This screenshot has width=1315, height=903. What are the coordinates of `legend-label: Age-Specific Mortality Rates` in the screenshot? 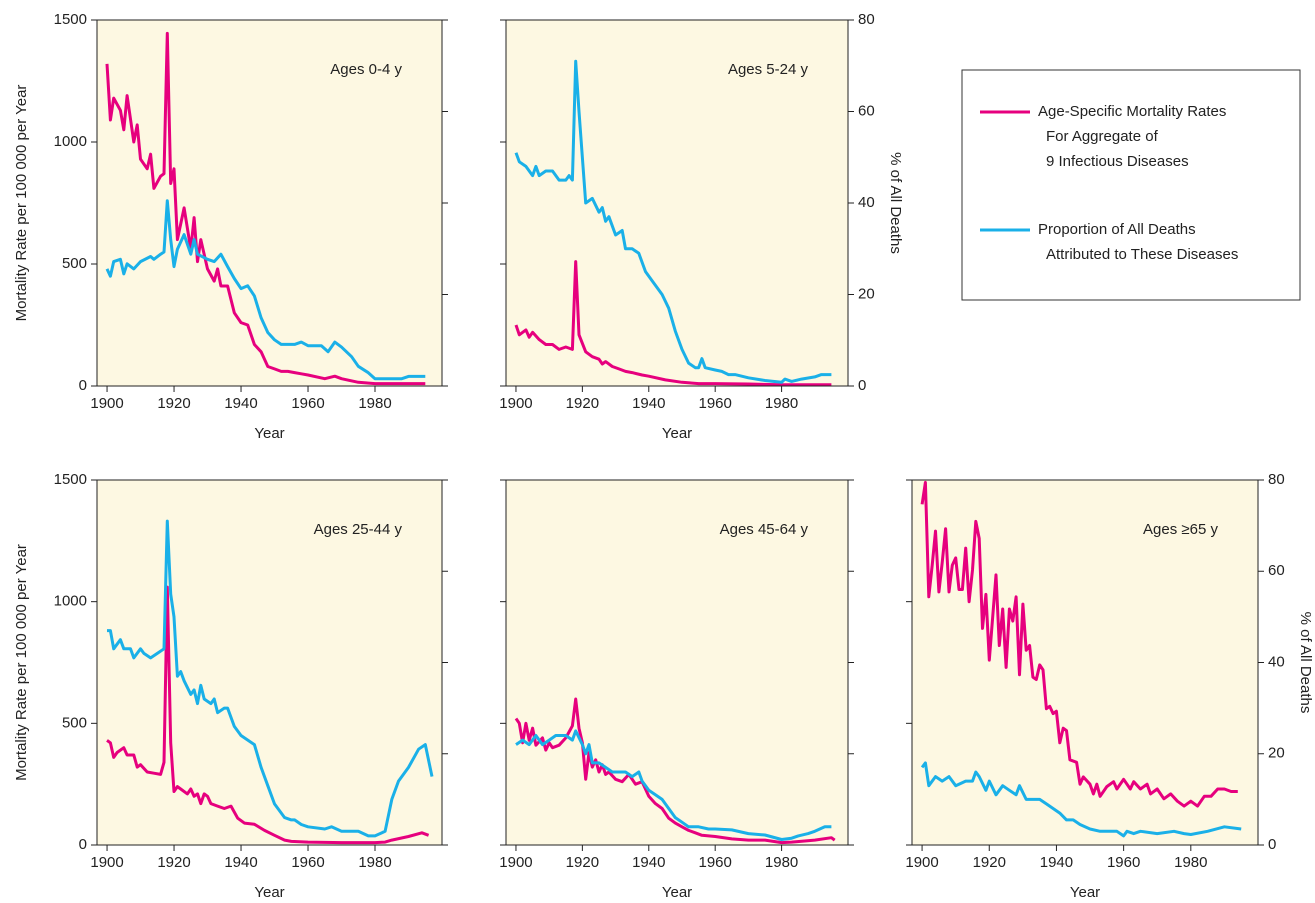 It's located at (1132, 111).